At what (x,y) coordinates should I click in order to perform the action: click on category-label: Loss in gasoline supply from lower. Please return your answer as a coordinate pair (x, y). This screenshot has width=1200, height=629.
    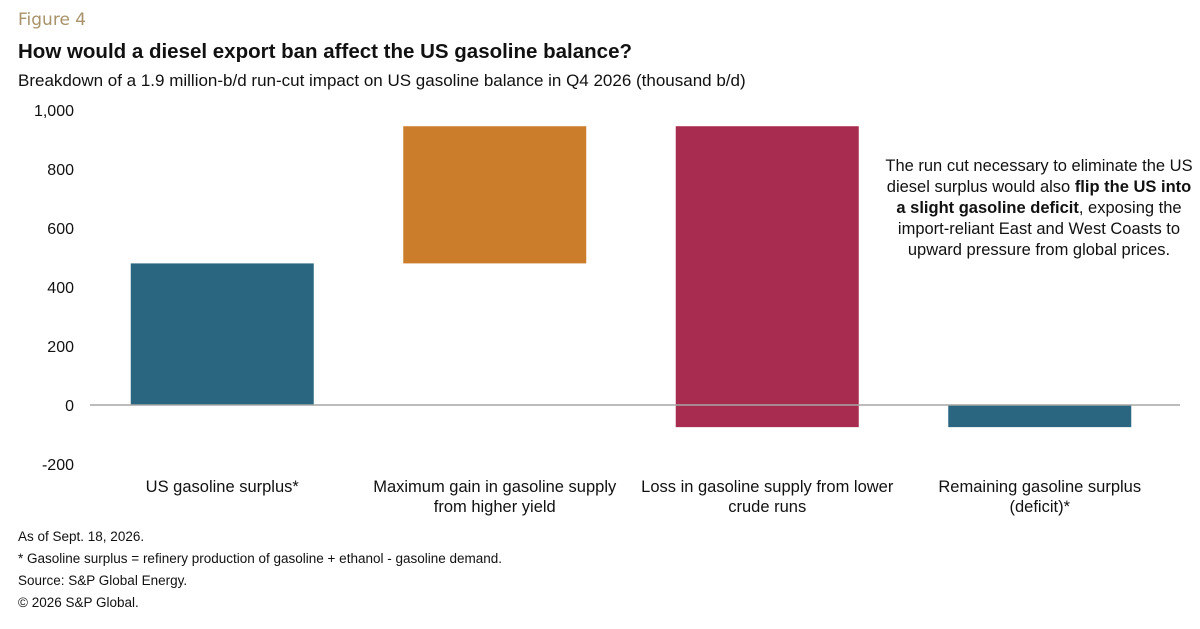
    Looking at the image, I should click on (767, 487).